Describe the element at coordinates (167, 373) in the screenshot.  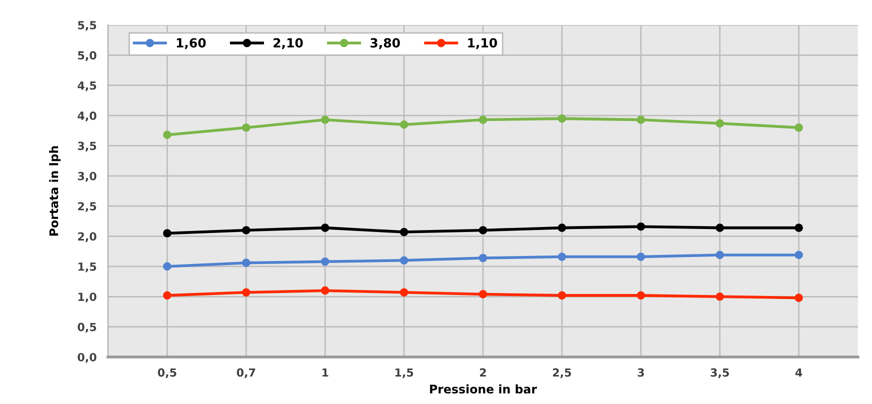
I see `x-tick-label: 0,5` at that location.